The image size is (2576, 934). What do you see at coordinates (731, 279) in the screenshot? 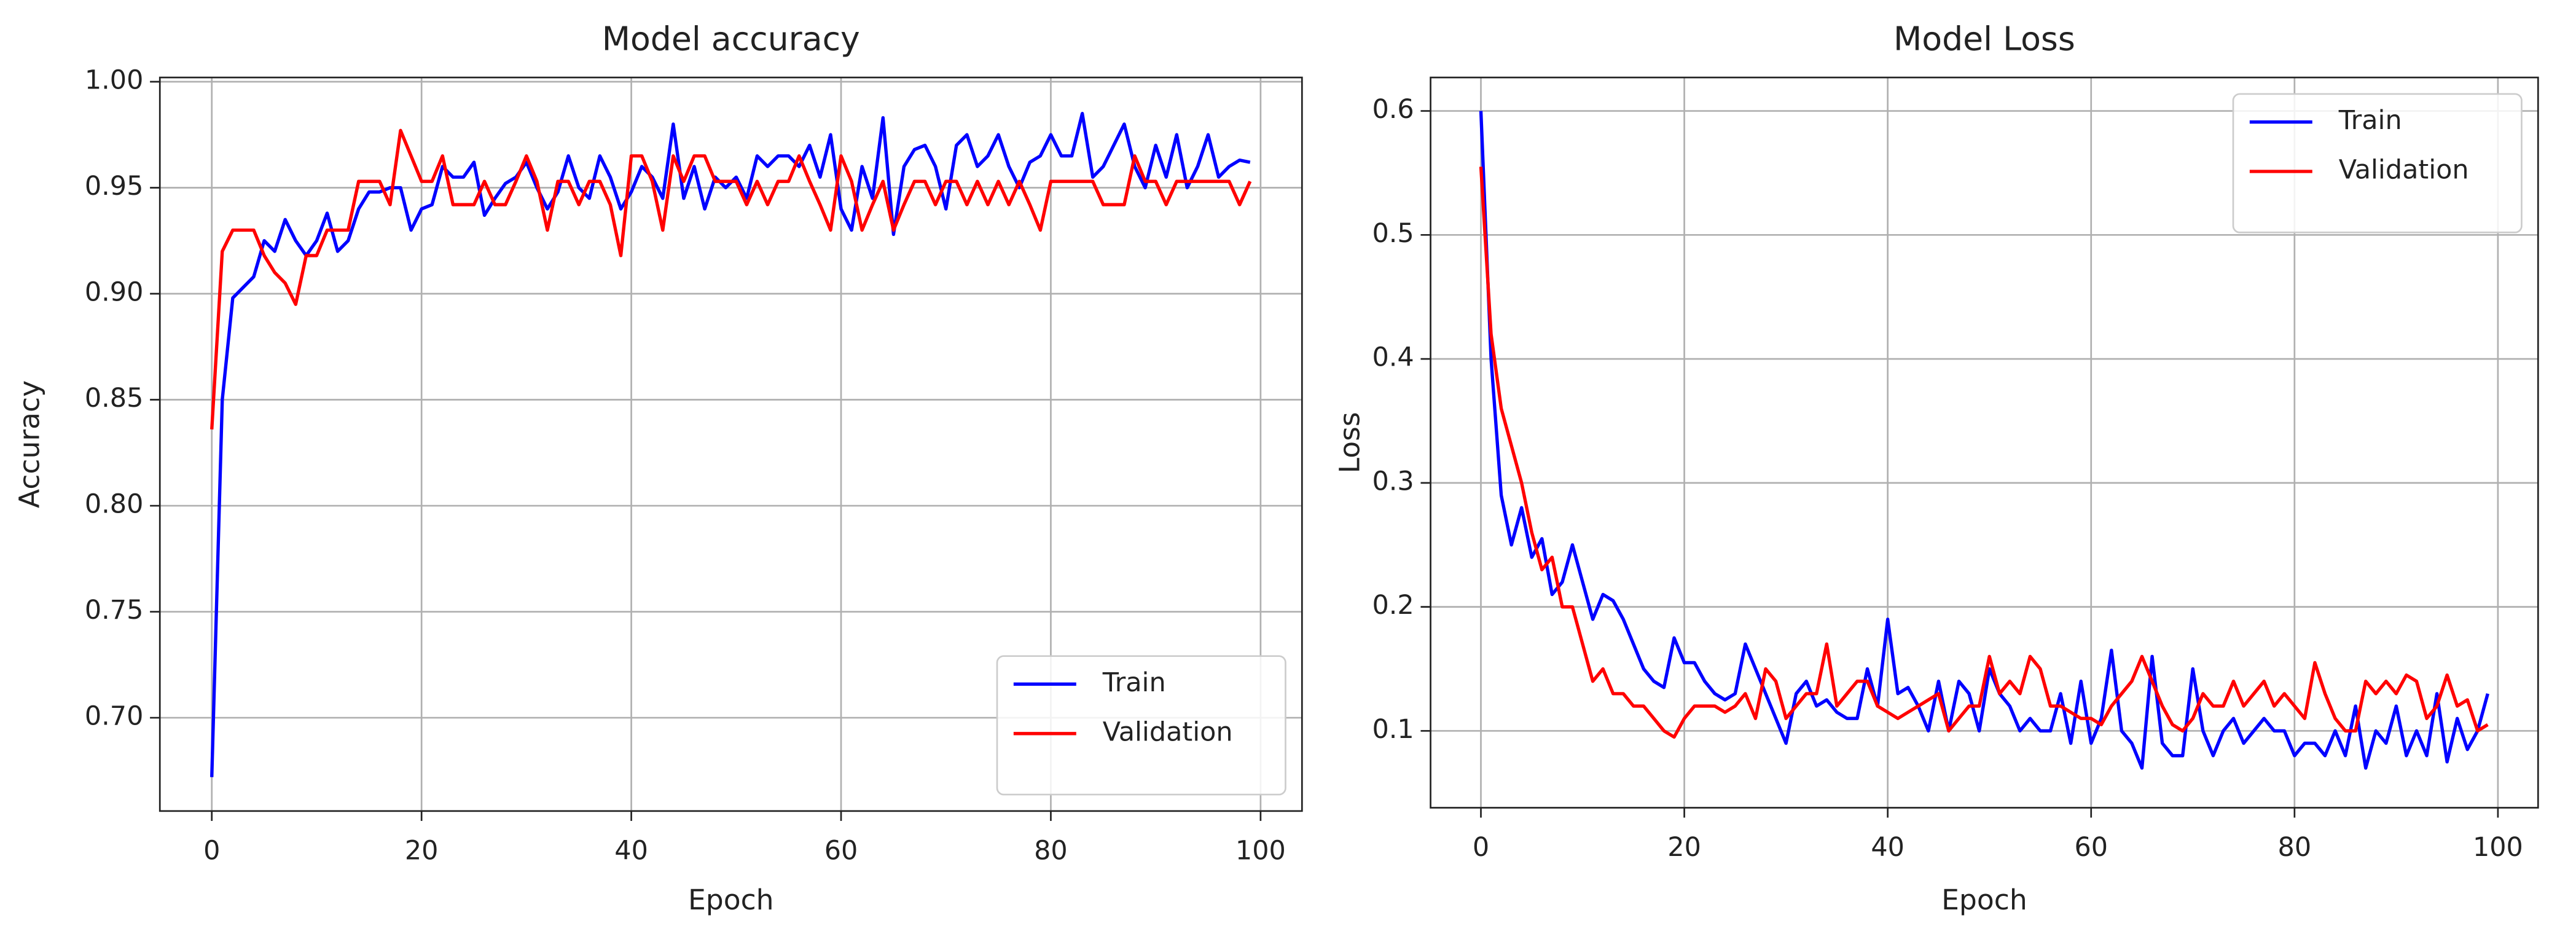
I see `line-series` at bounding box center [731, 279].